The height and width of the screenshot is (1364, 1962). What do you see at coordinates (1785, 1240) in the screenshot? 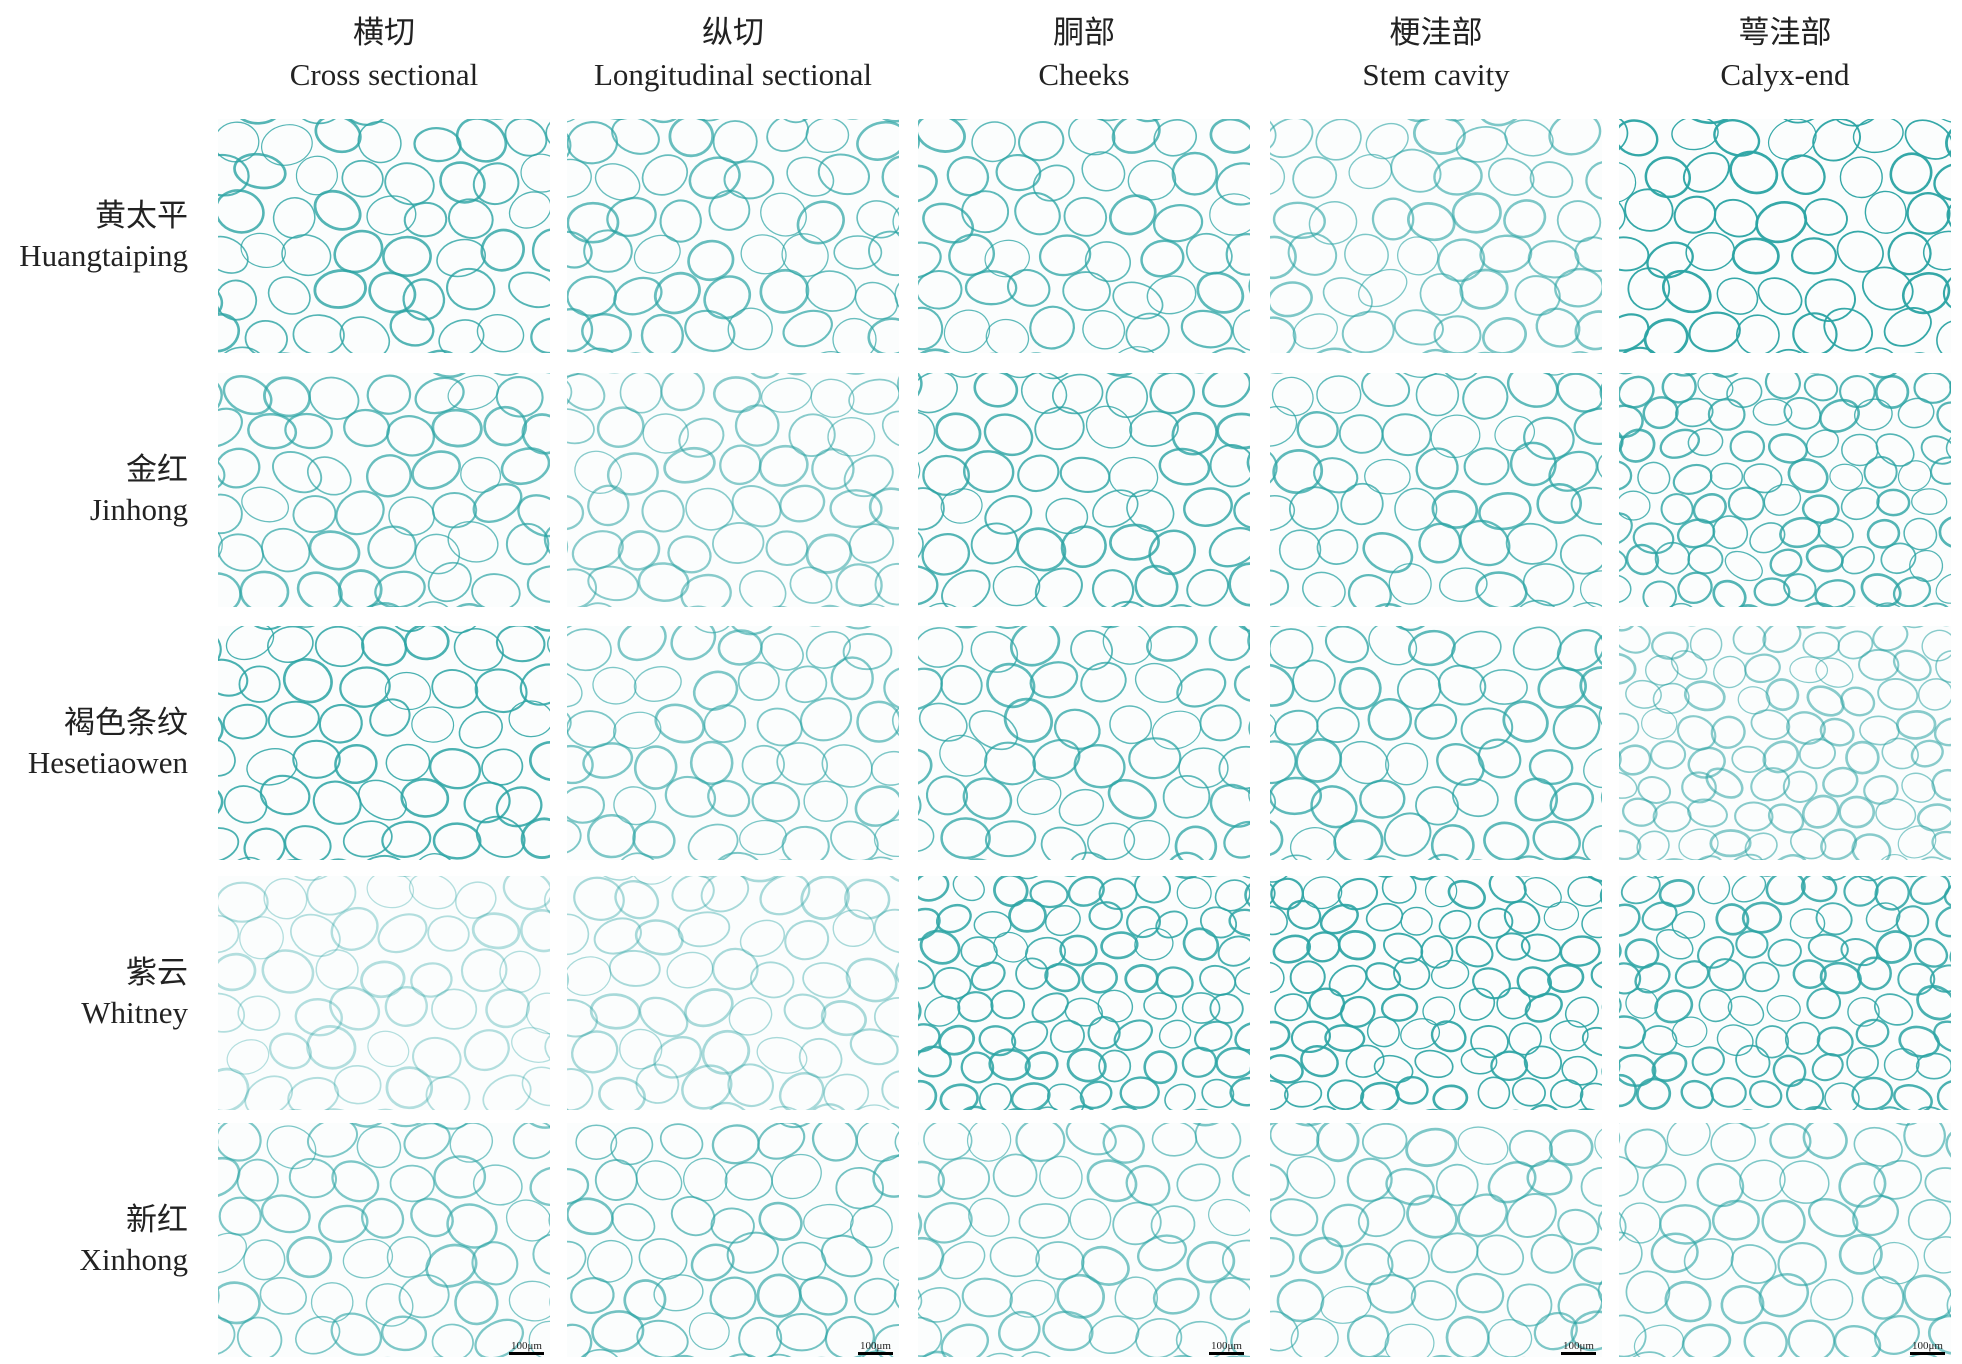
I see `micrograph-image` at bounding box center [1785, 1240].